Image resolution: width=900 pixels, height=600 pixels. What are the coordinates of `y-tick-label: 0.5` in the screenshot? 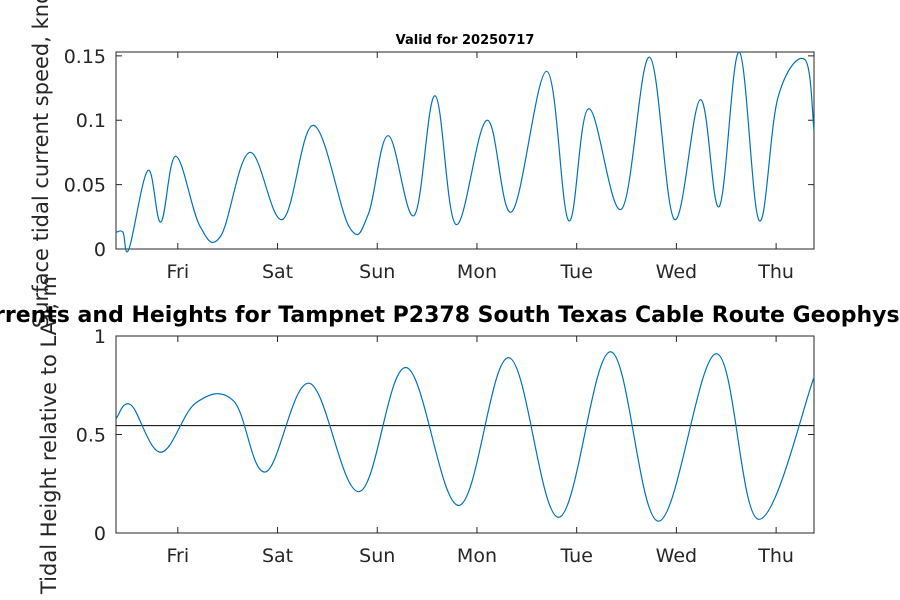 It's located at (91, 436).